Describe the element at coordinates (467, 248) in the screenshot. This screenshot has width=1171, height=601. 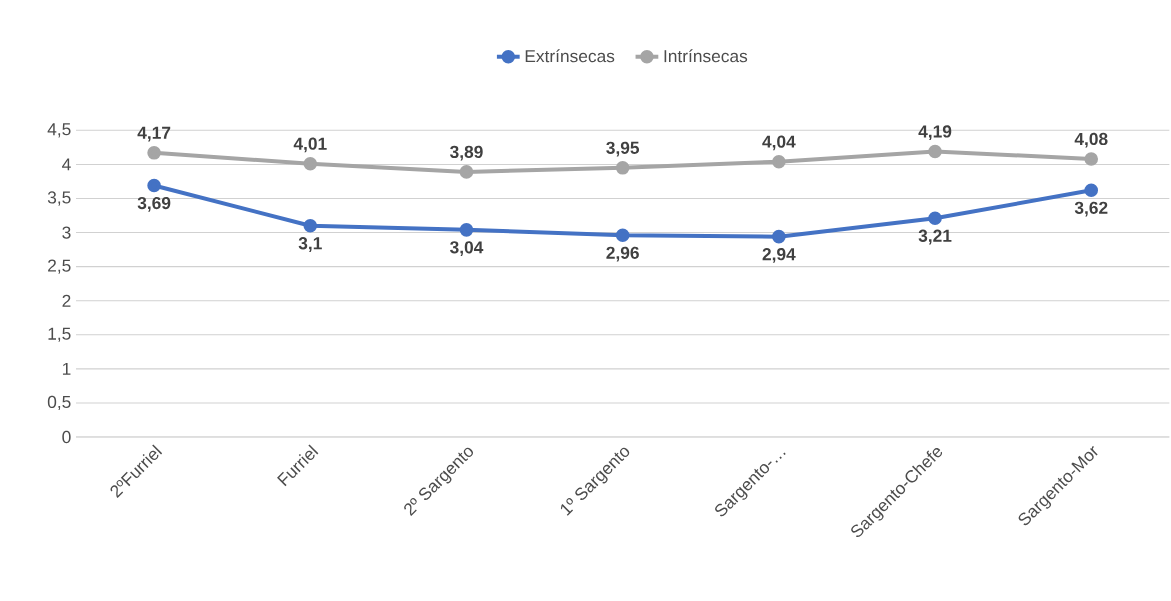
I see `data-label: 3,04` at that location.